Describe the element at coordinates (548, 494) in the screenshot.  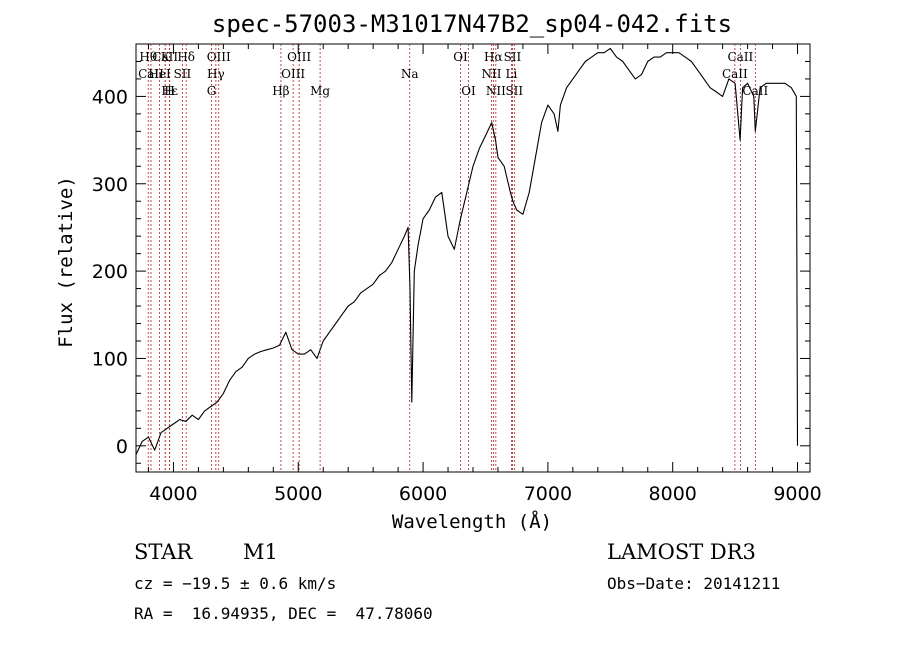
I see `x-tick-label: 7000` at that location.